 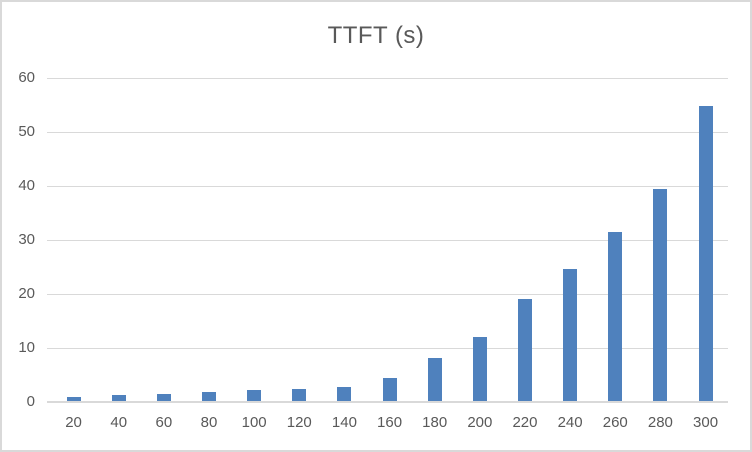 I want to click on x-axis-tick-label: 200, so click(x=480, y=422).